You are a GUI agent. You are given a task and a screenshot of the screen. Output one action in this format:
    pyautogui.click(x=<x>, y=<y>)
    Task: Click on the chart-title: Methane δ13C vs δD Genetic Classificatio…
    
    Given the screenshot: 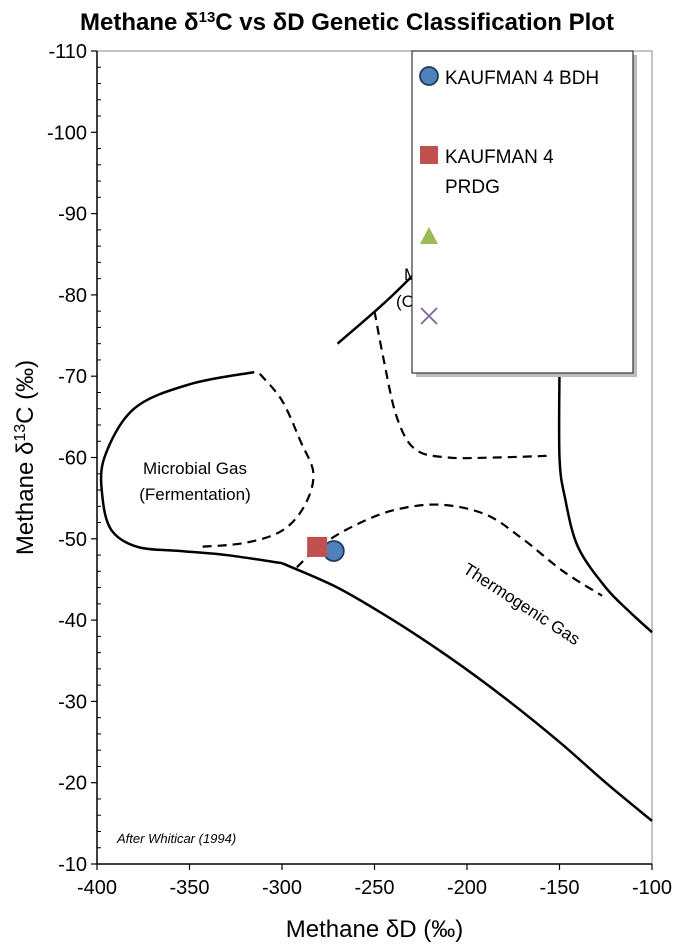 What is the action you would take?
    pyautogui.click(x=347, y=23)
    